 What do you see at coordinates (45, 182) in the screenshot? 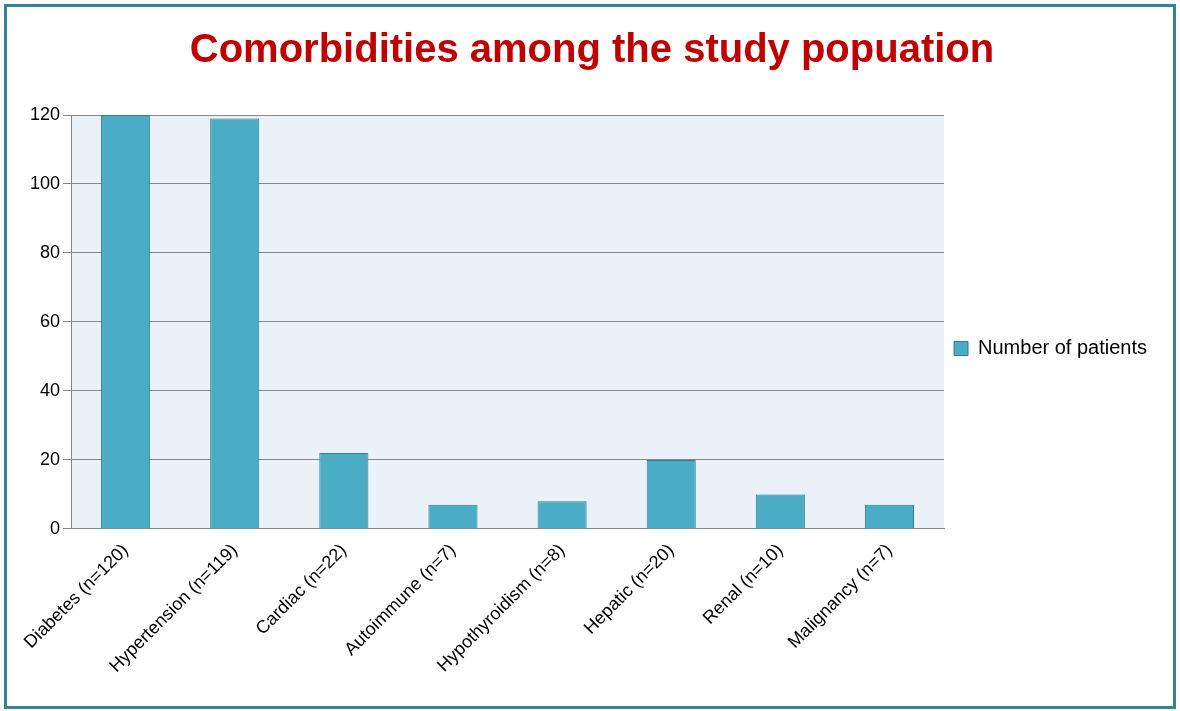
I see `y-tick-label: 100` at bounding box center [45, 182].